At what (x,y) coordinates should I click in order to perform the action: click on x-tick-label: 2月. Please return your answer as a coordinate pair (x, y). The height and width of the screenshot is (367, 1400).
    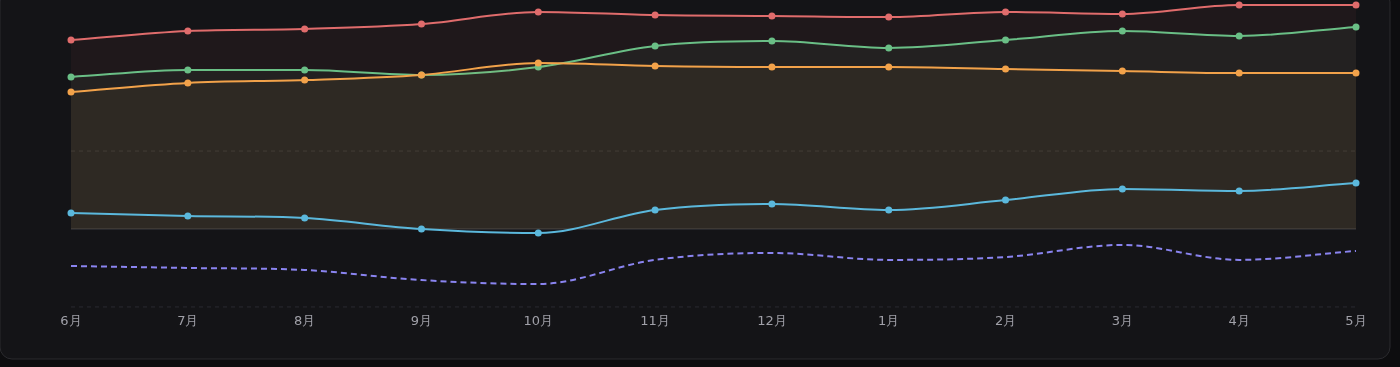
    Looking at the image, I should click on (1005, 320).